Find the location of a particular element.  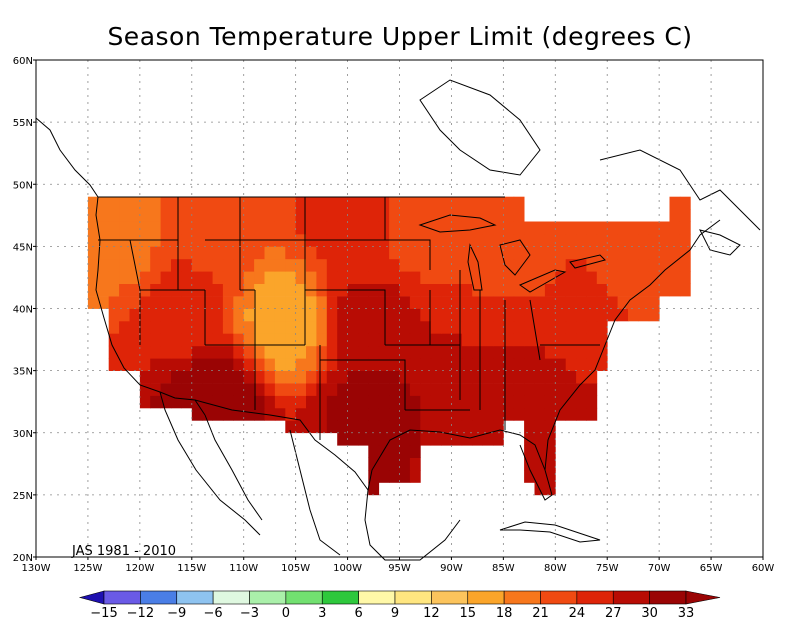

longitude-tick-label: 100W is located at coordinates (347, 568).